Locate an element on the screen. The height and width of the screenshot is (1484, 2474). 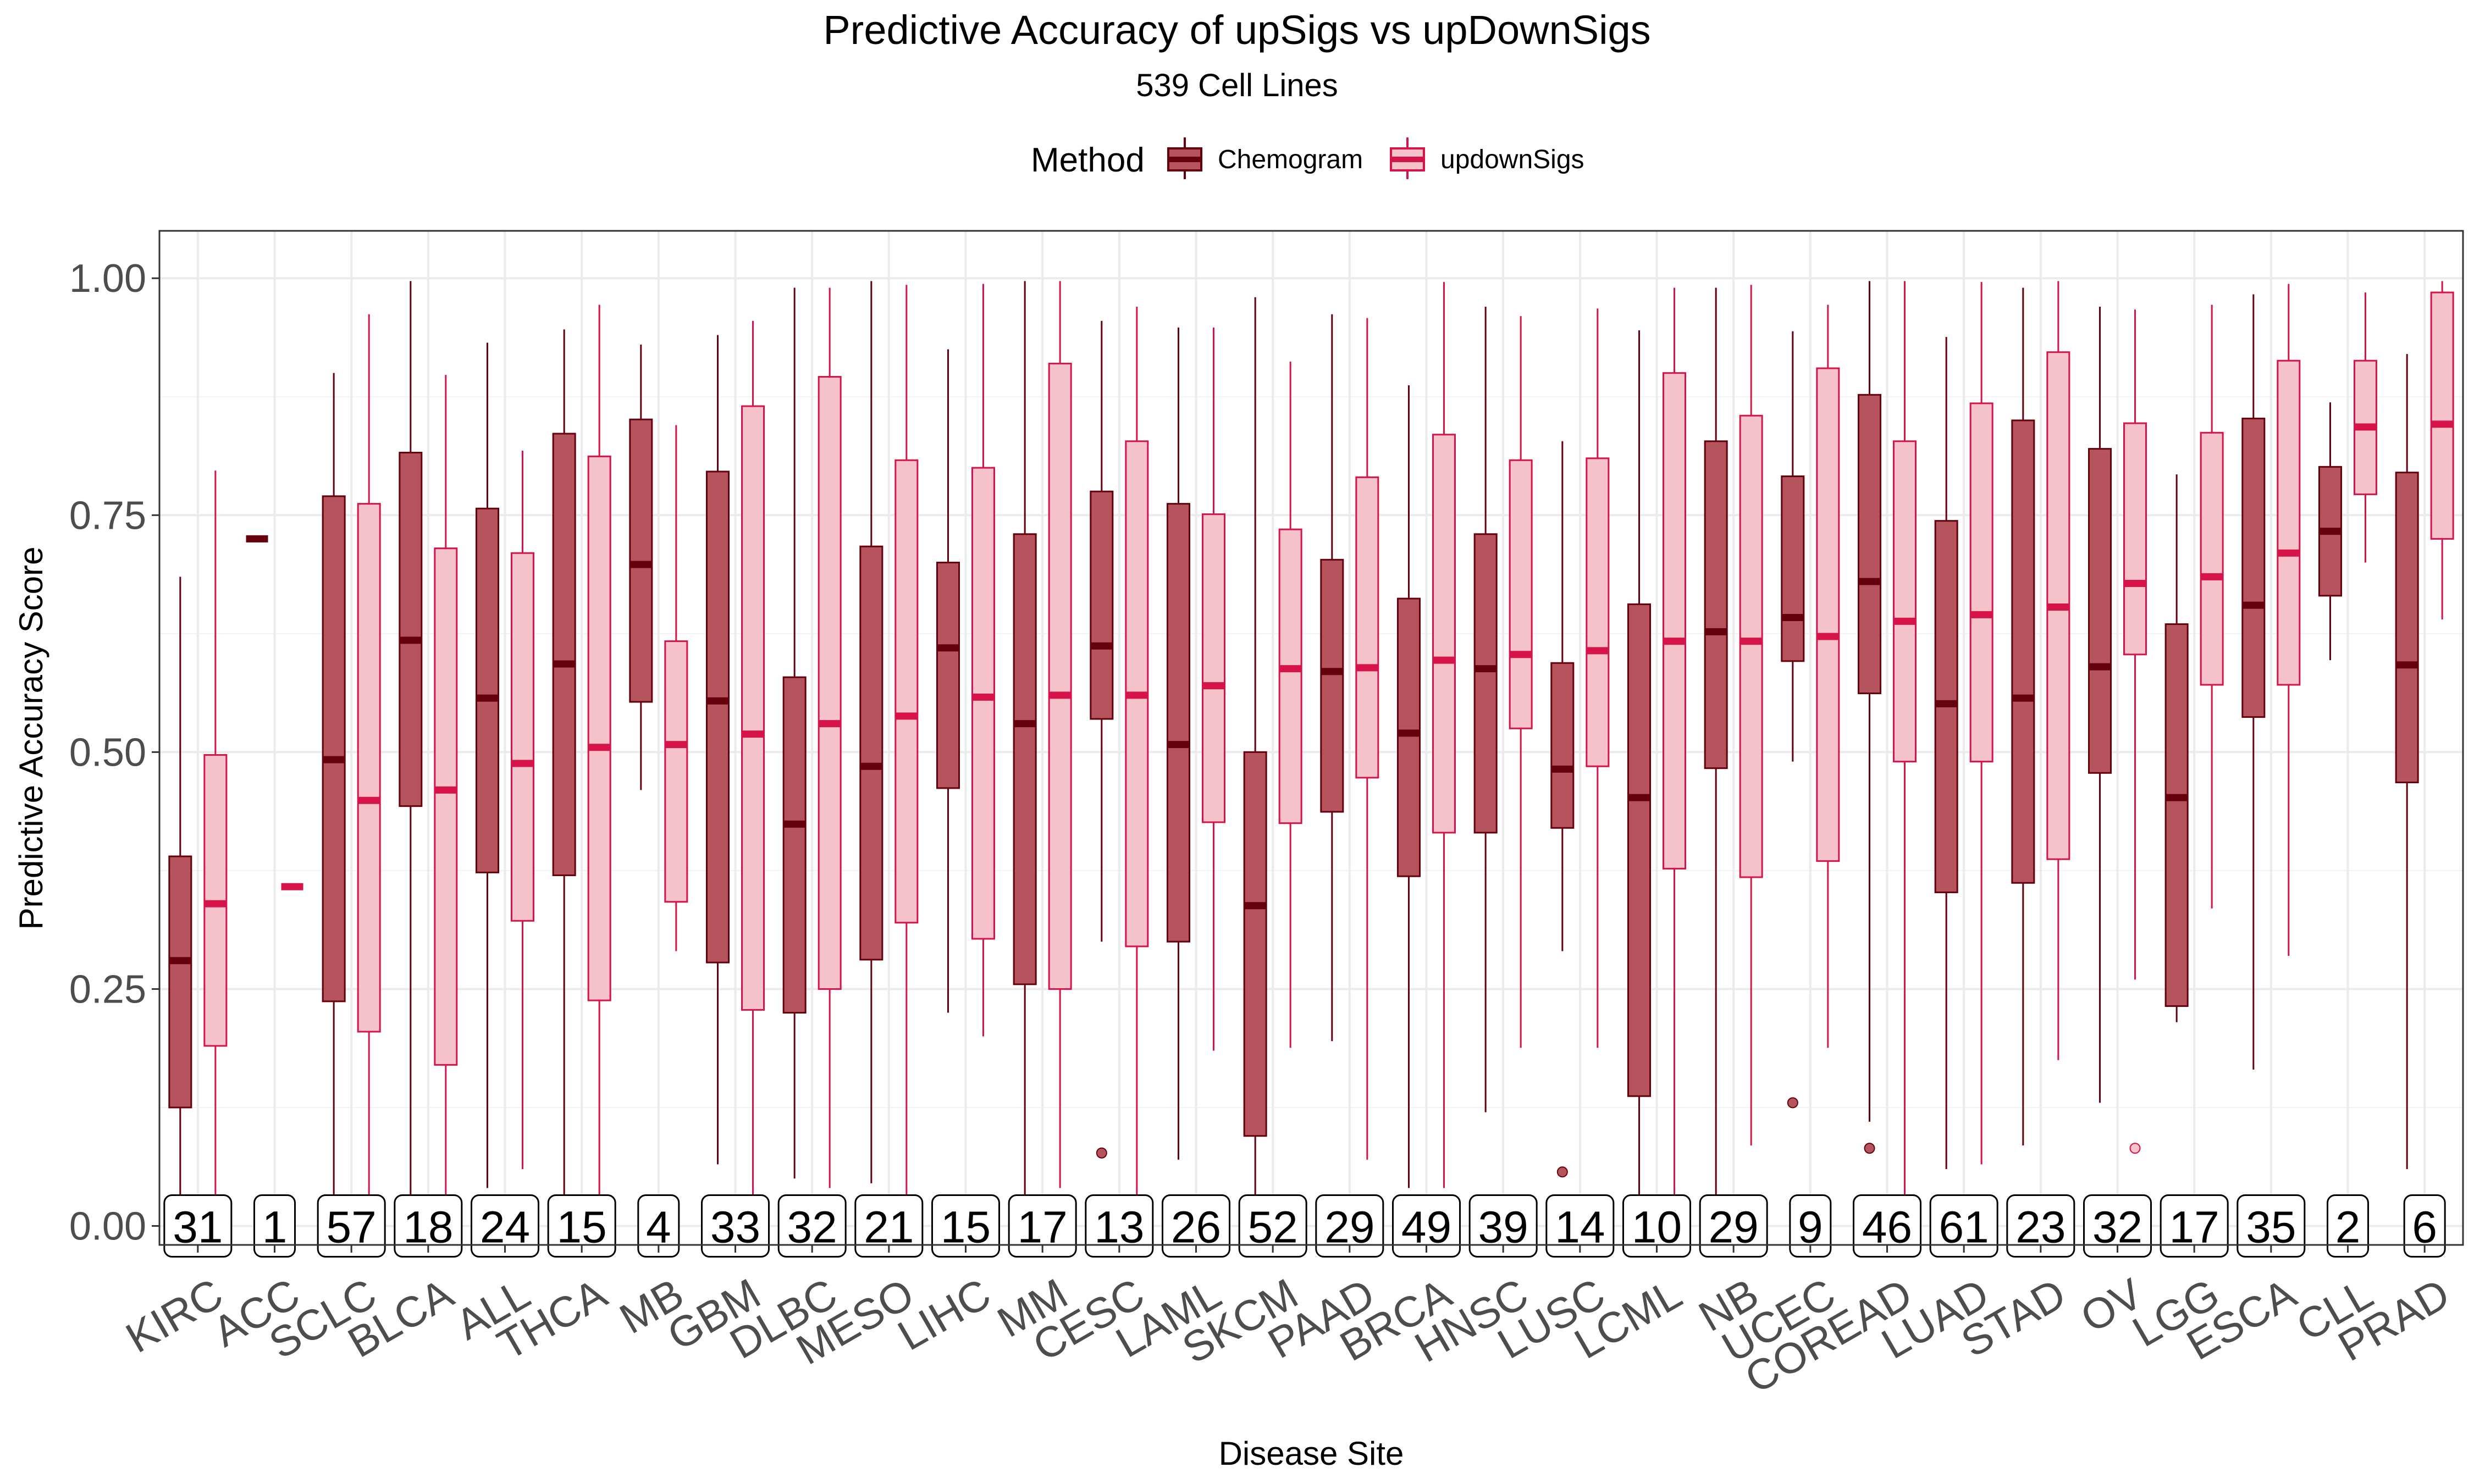
count-label-stad: 23 is located at coordinates (2041, 1226).